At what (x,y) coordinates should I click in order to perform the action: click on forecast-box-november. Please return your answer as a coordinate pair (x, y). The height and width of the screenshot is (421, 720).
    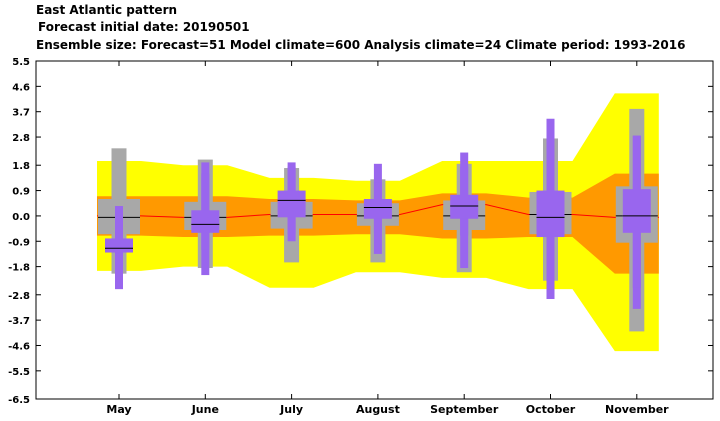
    Looking at the image, I should click on (636, 211).